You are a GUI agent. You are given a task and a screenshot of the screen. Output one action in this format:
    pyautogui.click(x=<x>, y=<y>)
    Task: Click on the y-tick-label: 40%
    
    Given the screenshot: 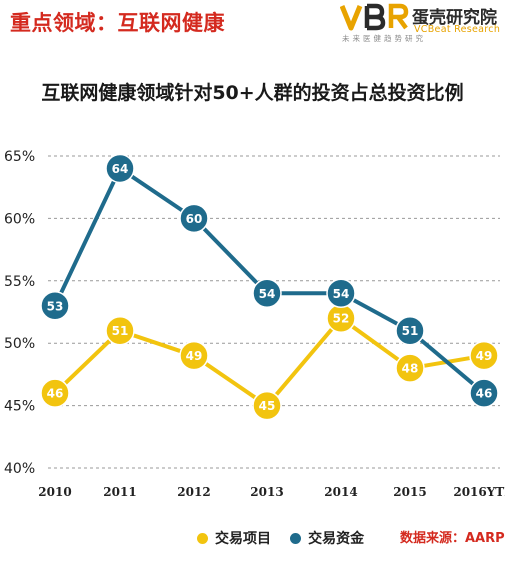 What is the action you would take?
    pyautogui.click(x=19, y=469)
    